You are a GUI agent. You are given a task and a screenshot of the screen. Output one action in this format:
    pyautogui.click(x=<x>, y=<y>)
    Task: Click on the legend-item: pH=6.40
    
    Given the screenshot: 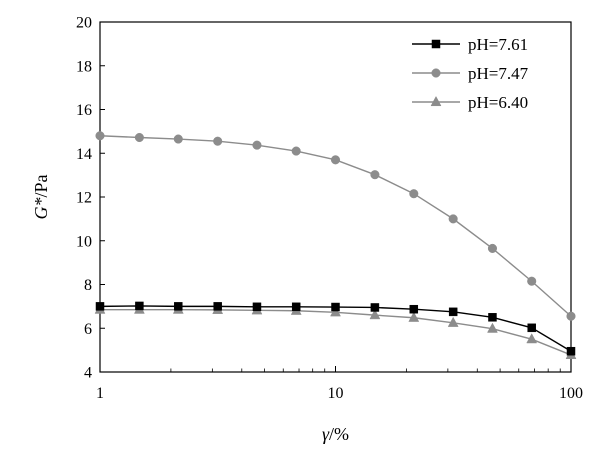 What is the action you would take?
    pyautogui.click(x=470, y=102)
    